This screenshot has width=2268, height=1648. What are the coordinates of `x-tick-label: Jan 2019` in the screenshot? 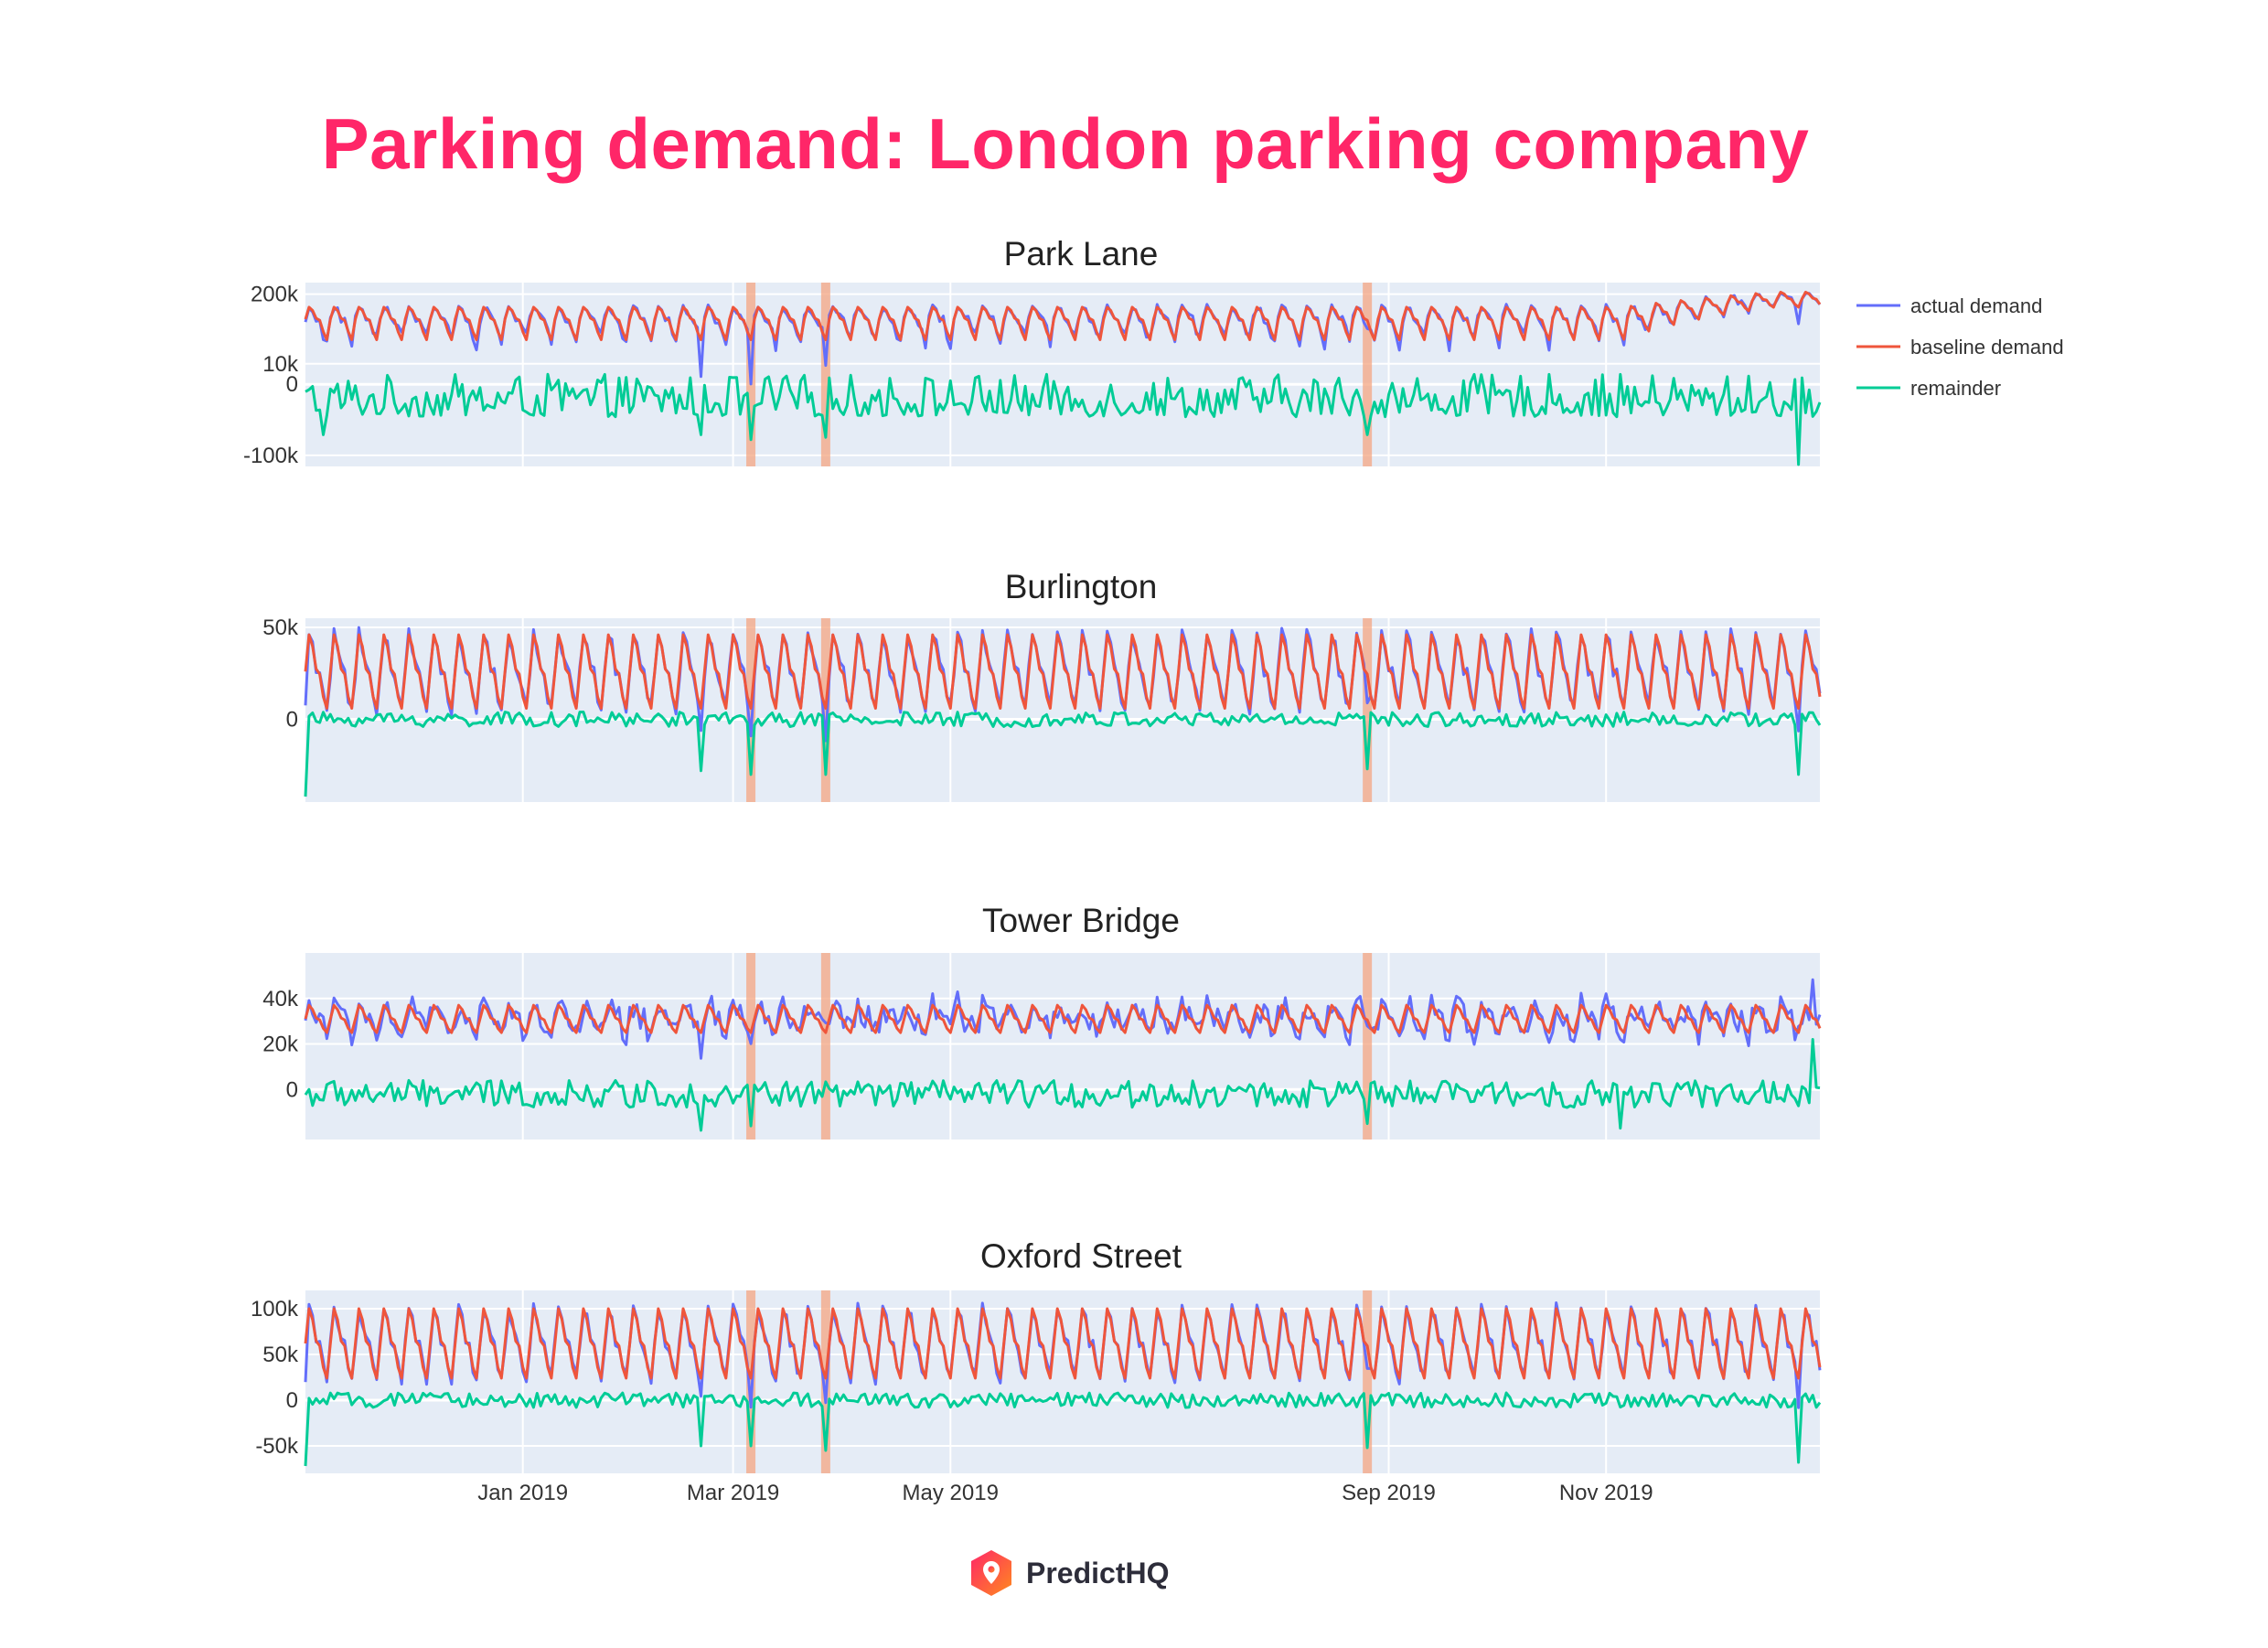 It's located at (522, 1493).